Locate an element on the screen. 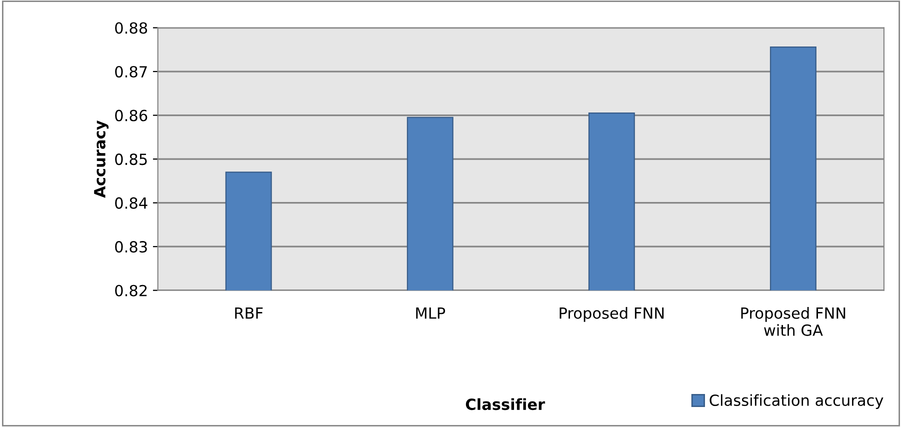 Image resolution: width=902 pixels, height=427 pixels. y-tick-label: 0.84 is located at coordinates (131, 203).